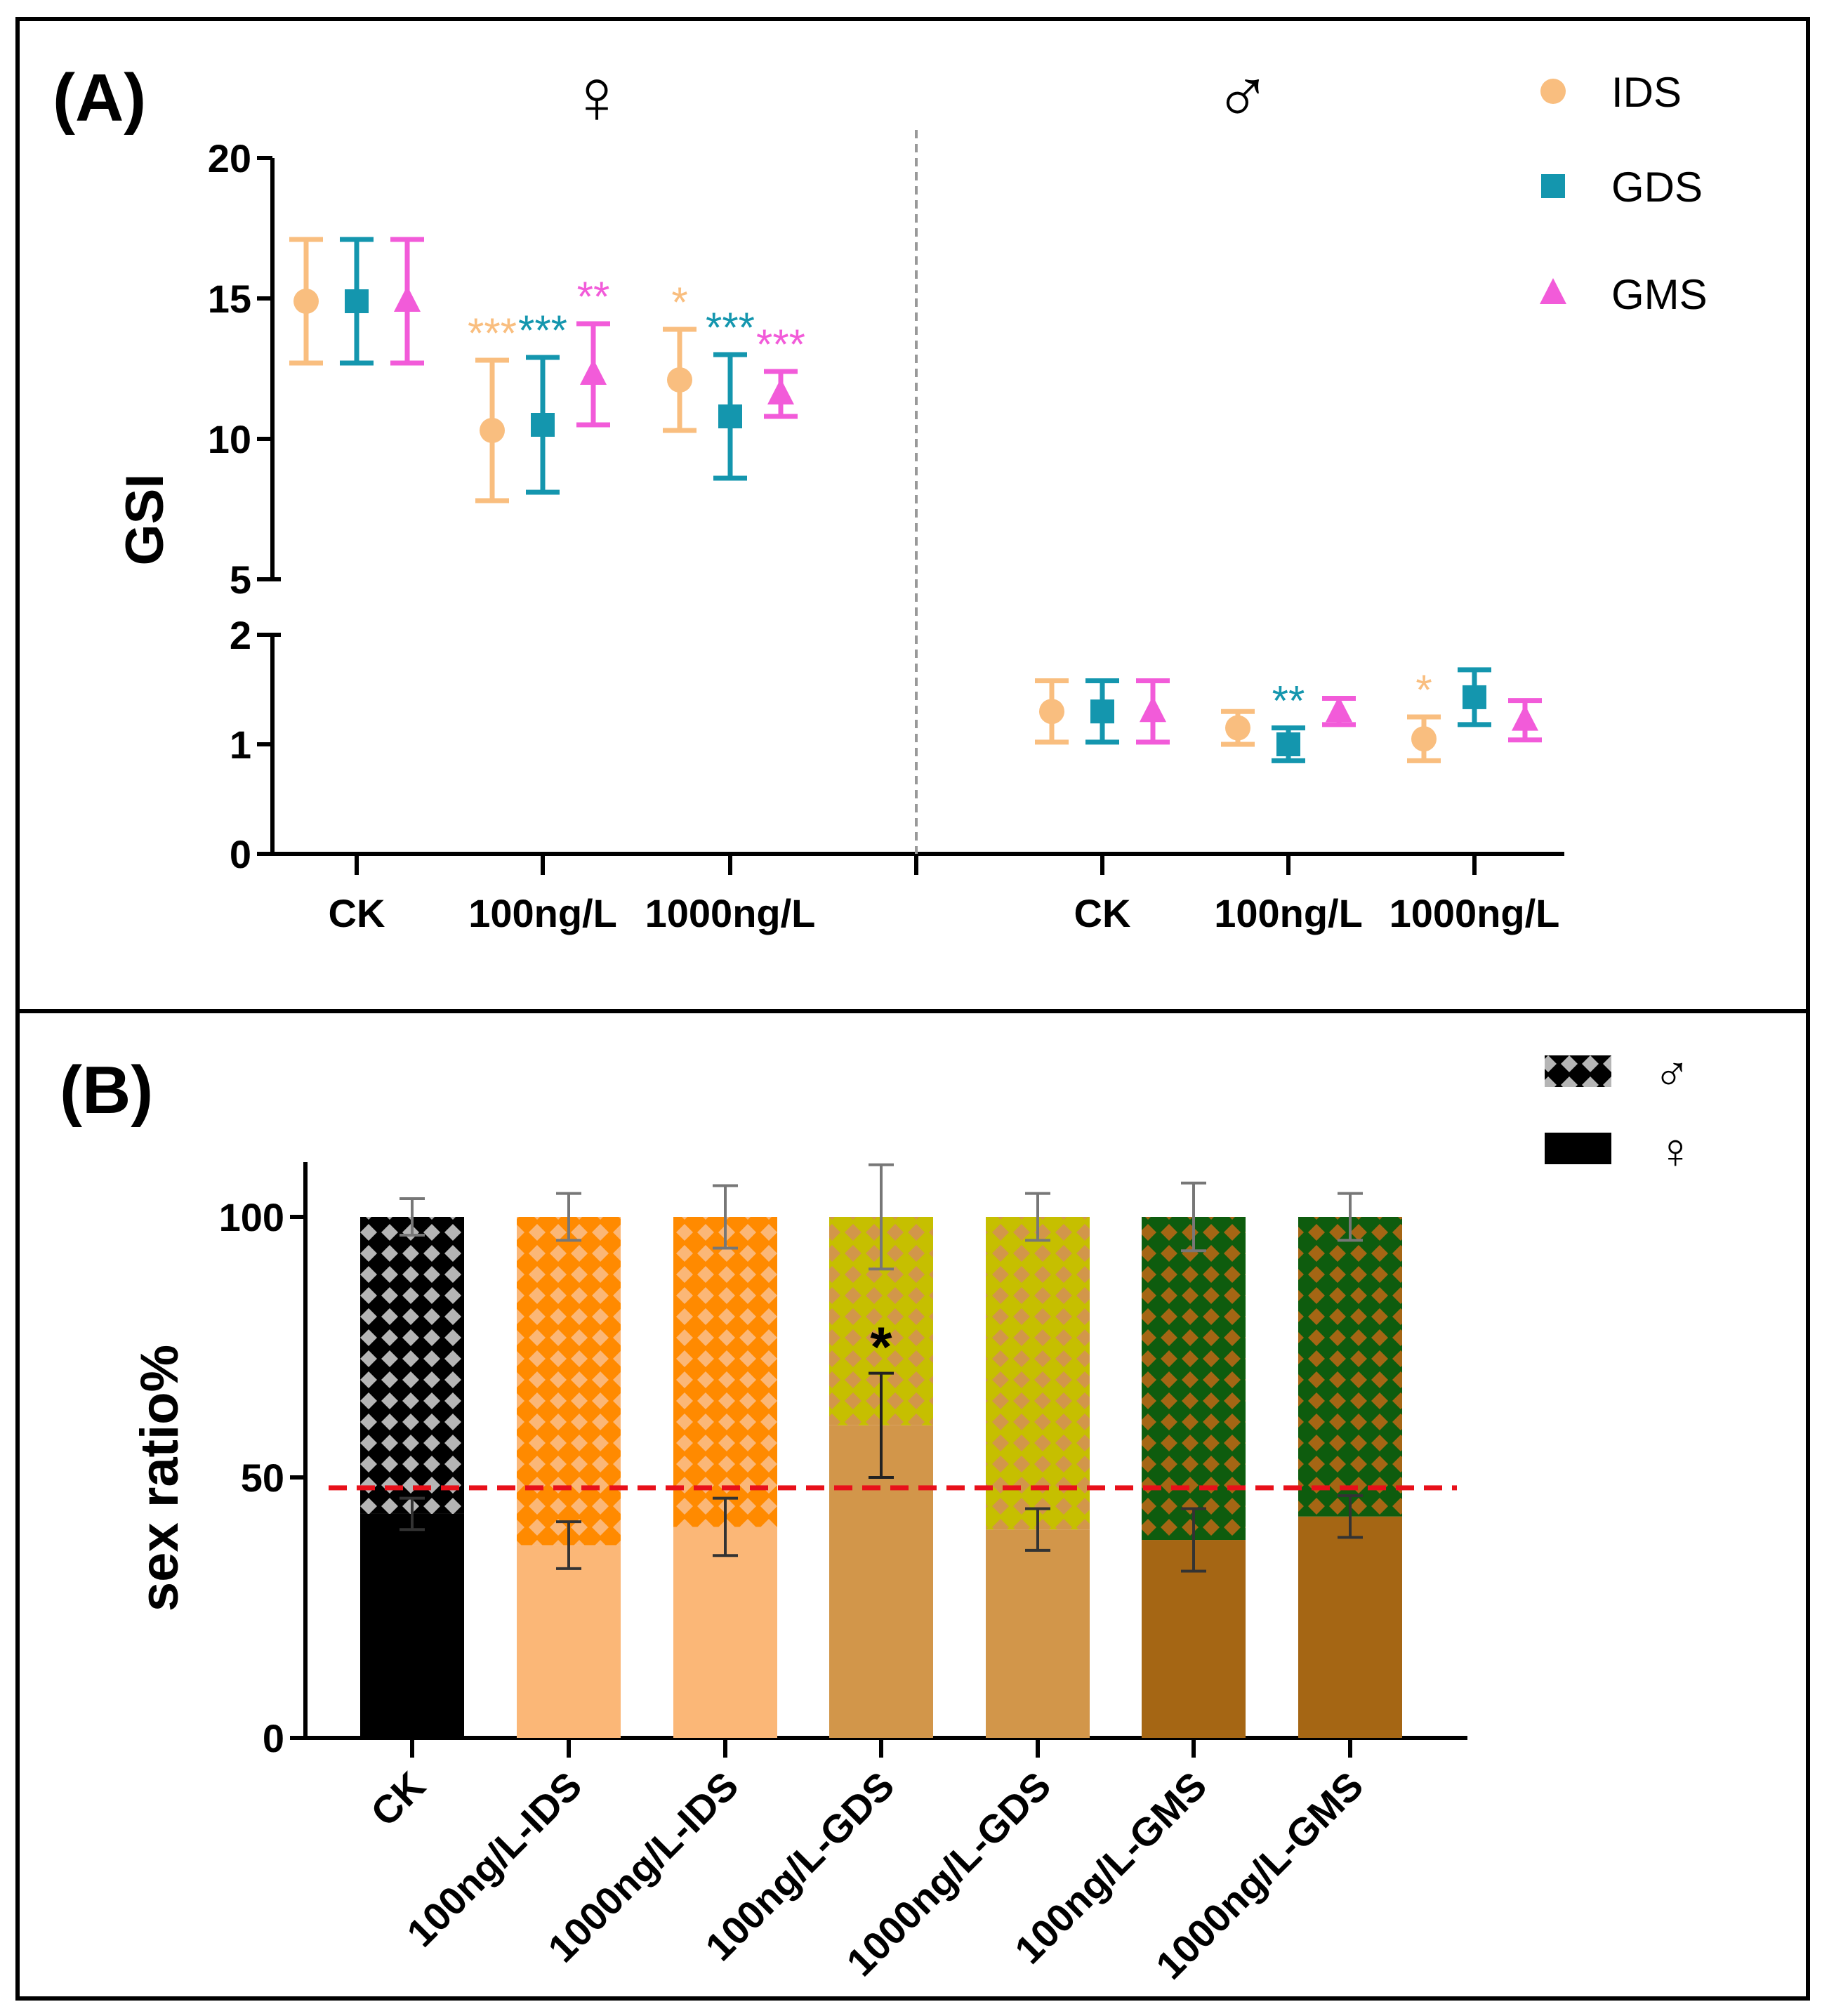  What do you see at coordinates (240, 580) in the screenshot?
I see `y-tick-label-upper: 5` at bounding box center [240, 580].